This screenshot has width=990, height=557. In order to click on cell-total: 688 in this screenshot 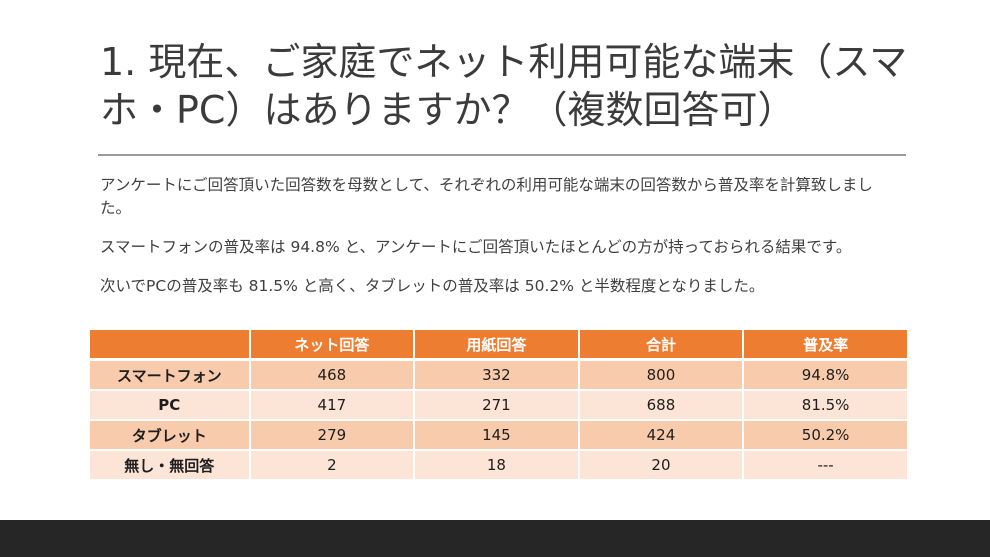, I will do `click(660, 404)`.